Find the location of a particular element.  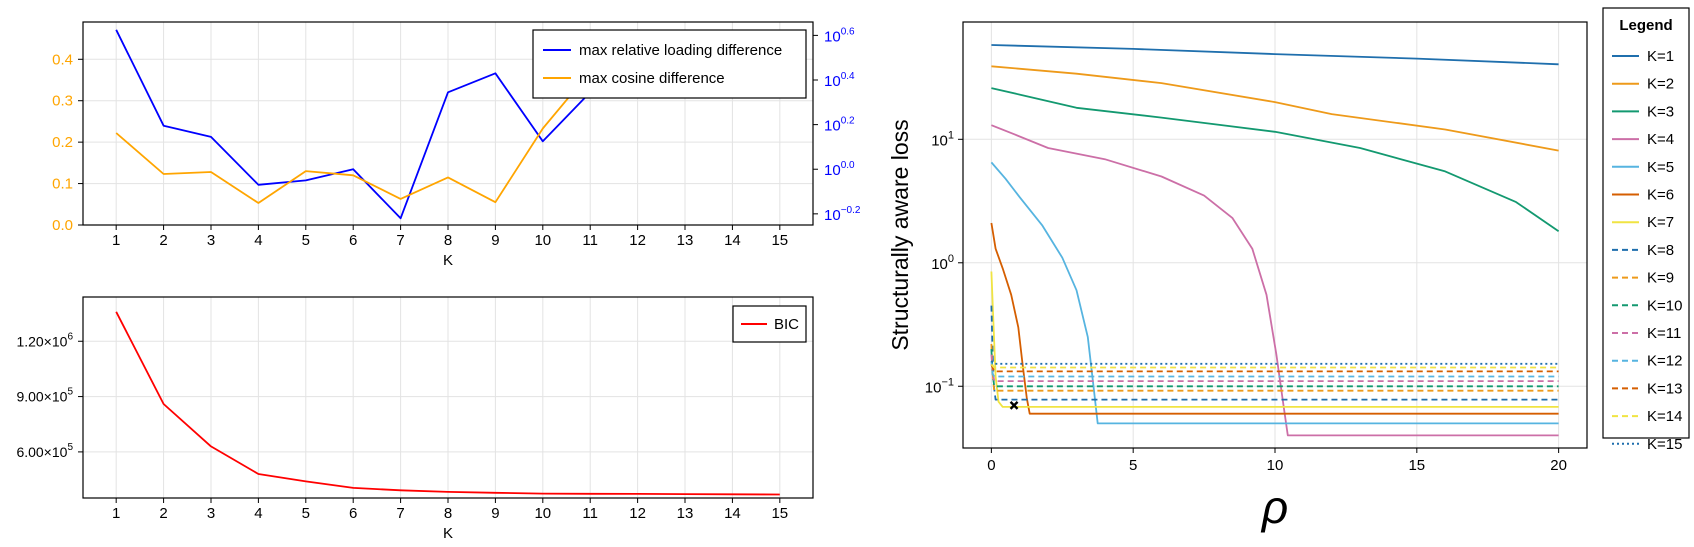

series-line-bic is located at coordinates (447, 403).